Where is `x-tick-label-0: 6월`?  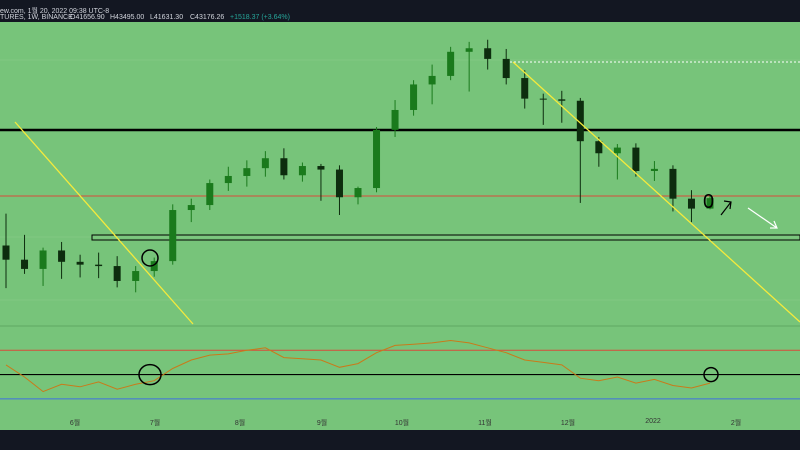 x-tick-label-0: 6월 is located at coordinates (75, 423).